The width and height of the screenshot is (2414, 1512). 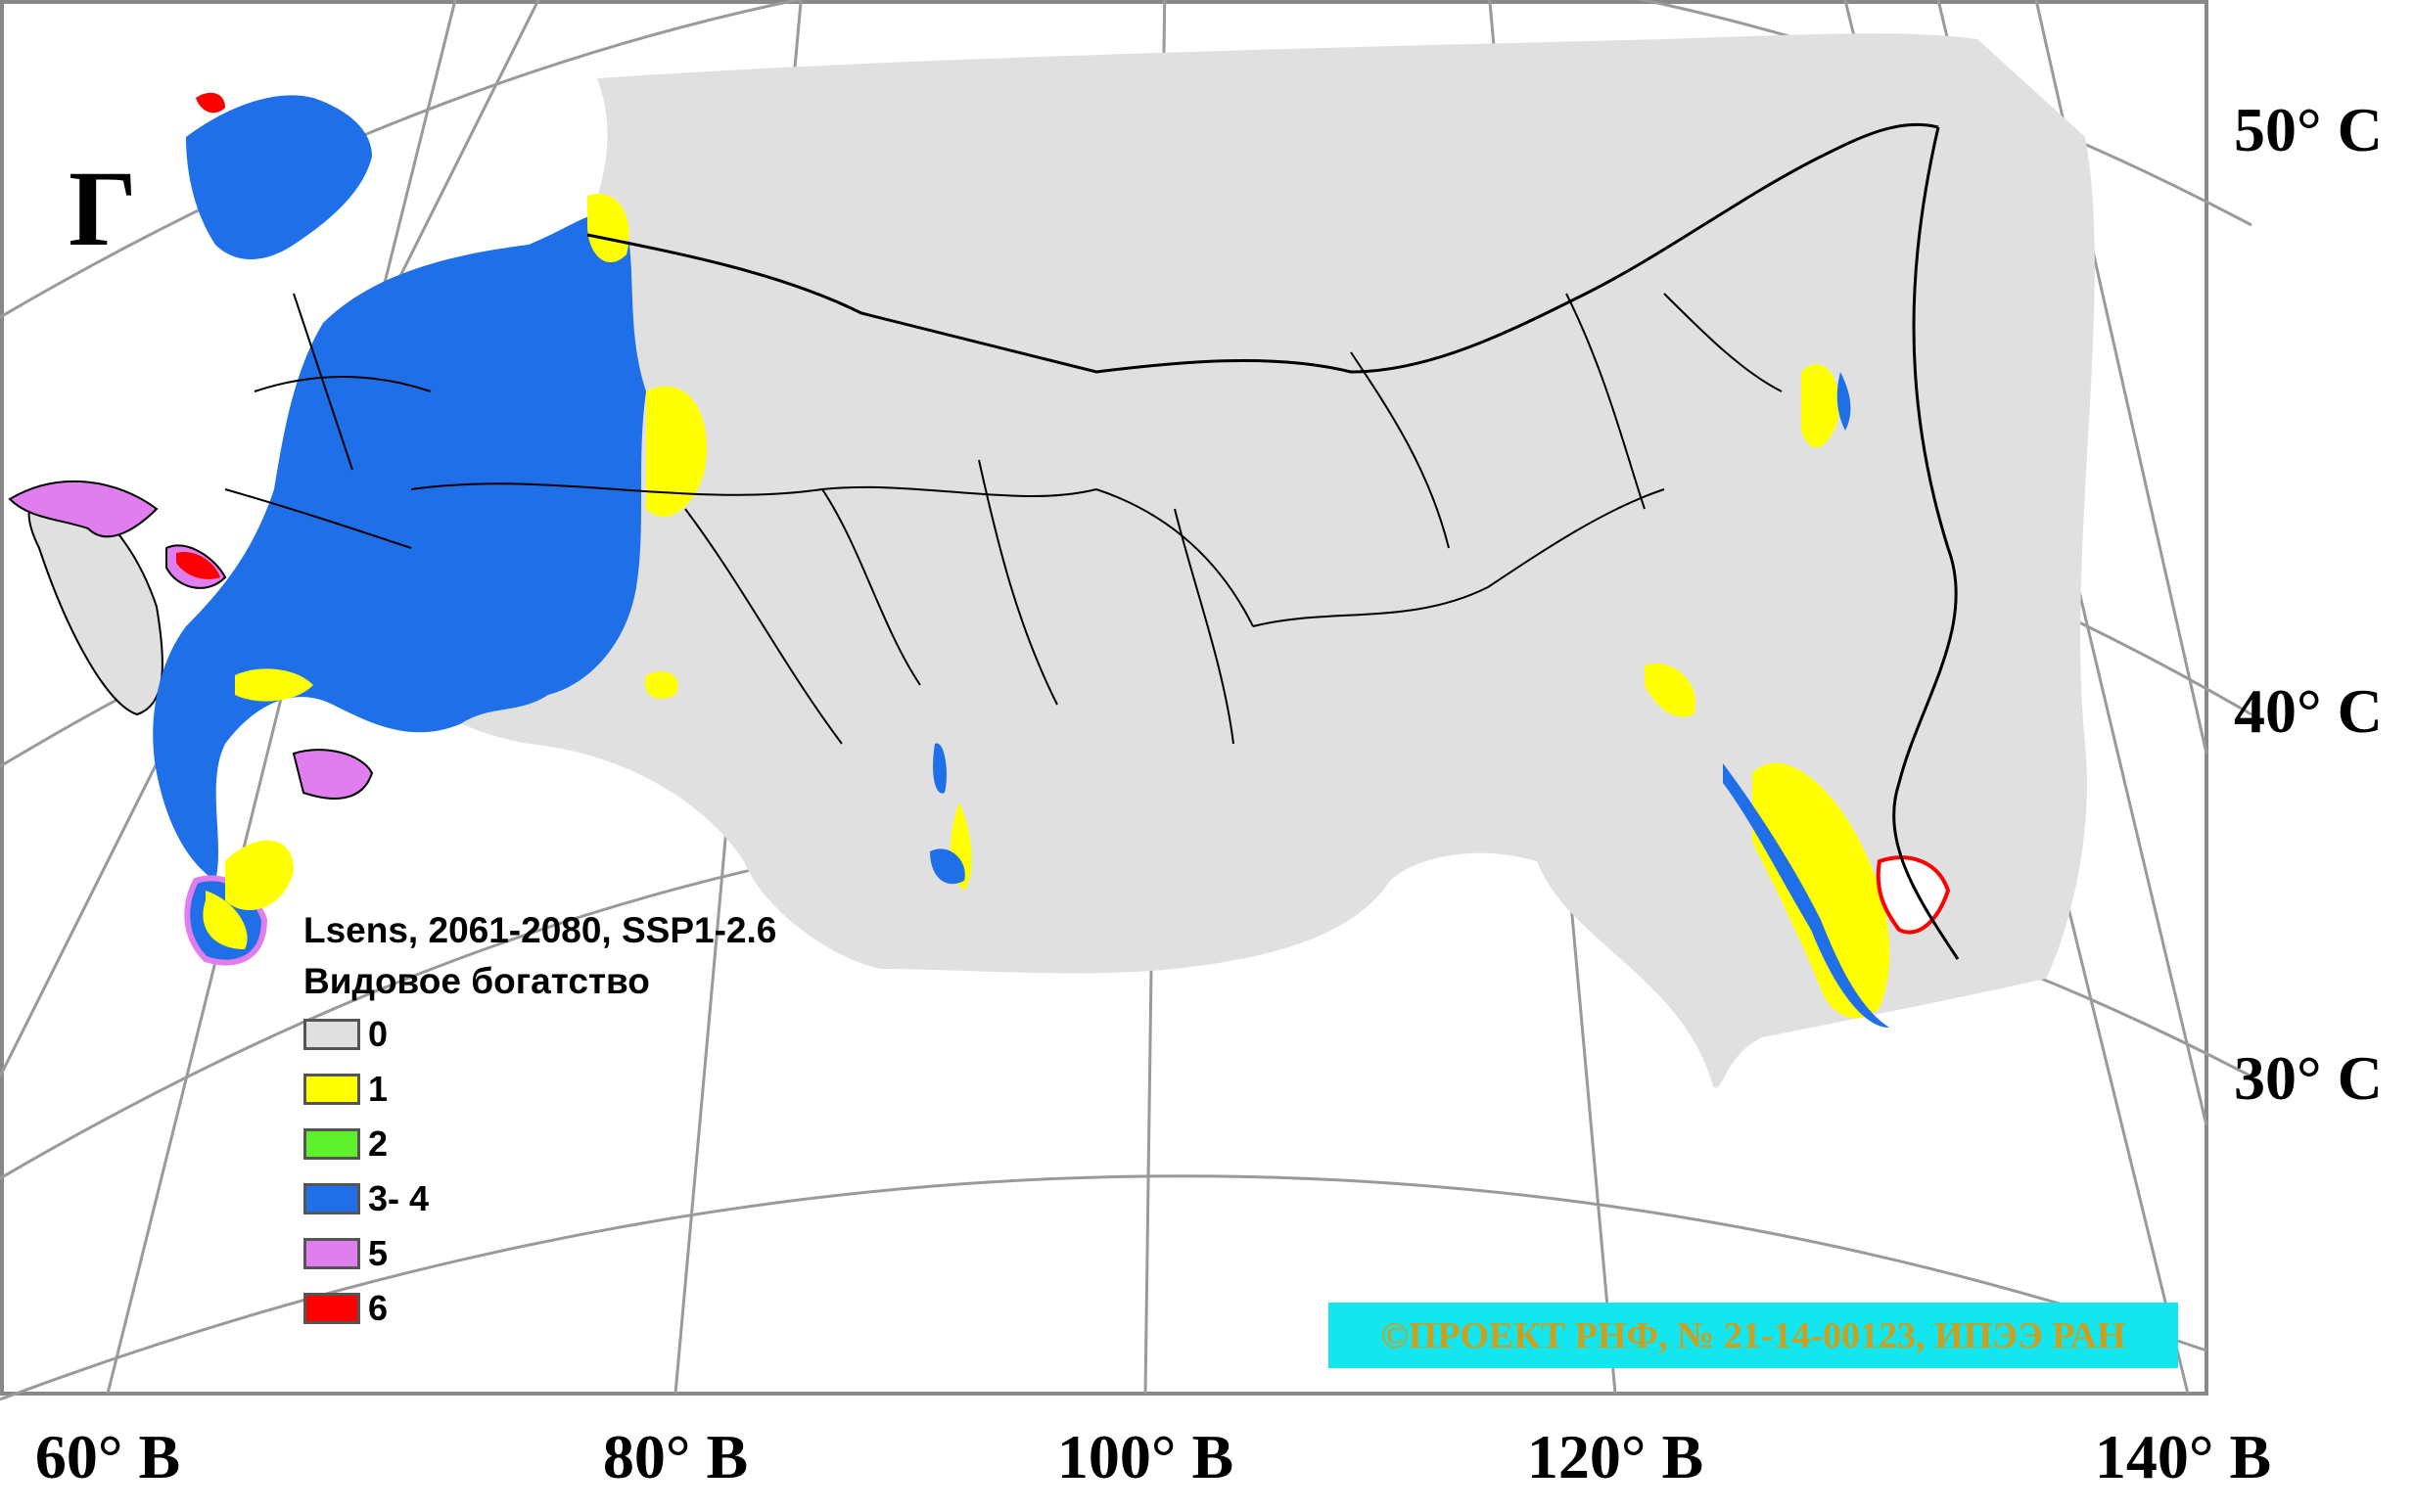 What do you see at coordinates (378, 1089) in the screenshot?
I see `legend-label-1: 1` at bounding box center [378, 1089].